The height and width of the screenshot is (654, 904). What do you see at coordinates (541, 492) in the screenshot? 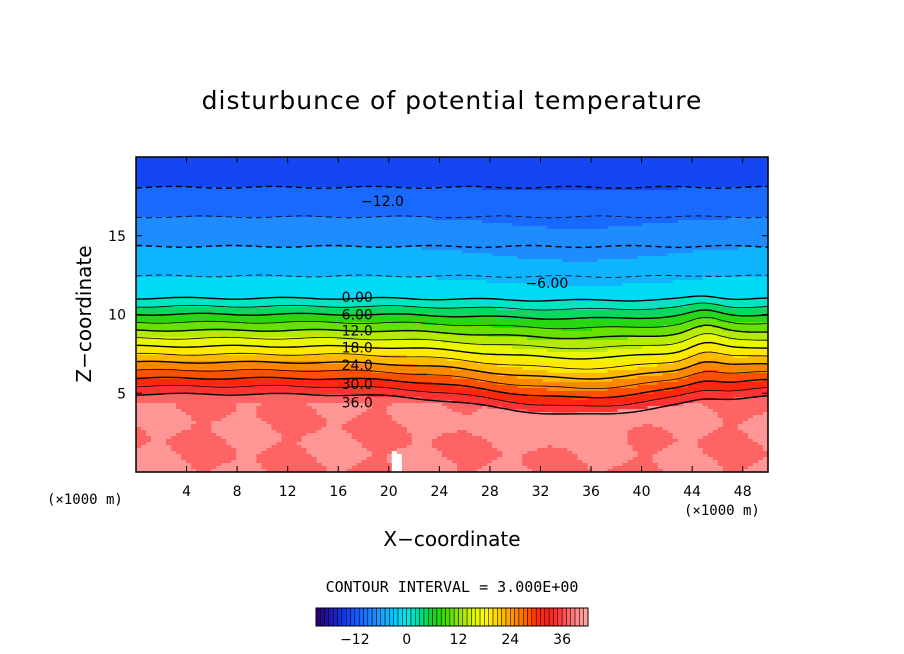
I see `x-tick-label: 32` at bounding box center [541, 492].